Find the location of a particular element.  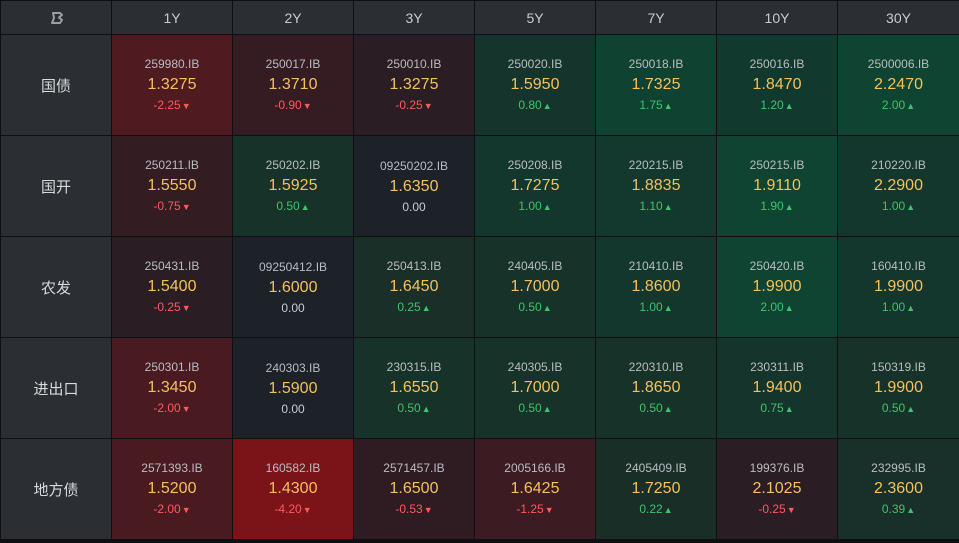

bond-yield: 1.5925 is located at coordinates (293, 185).